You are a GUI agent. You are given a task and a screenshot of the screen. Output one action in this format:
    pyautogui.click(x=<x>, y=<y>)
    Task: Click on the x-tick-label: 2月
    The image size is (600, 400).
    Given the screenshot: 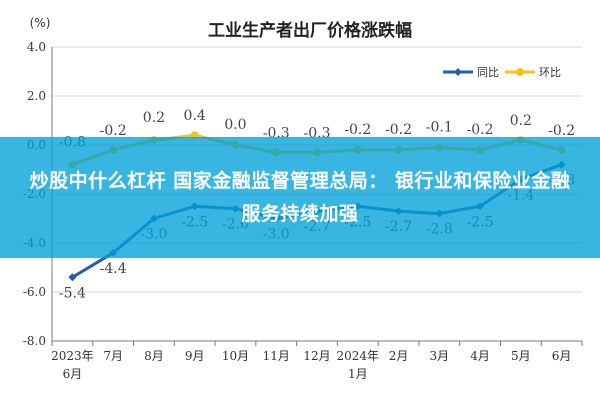 What is the action you would take?
    pyautogui.click(x=399, y=356)
    